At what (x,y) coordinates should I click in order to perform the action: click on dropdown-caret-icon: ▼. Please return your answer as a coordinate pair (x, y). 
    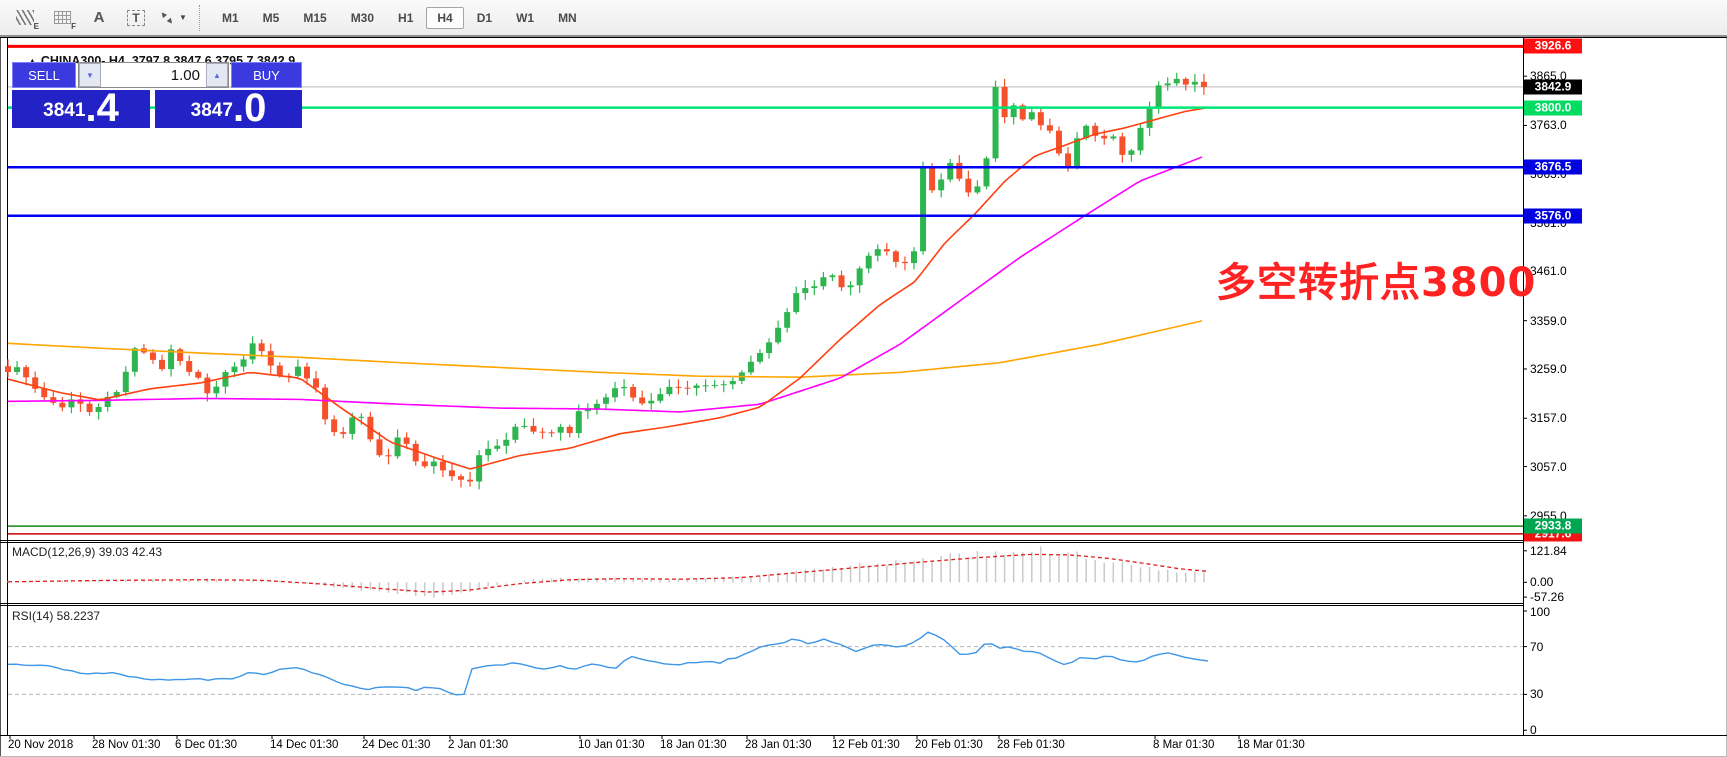
    Looking at the image, I should click on (183, 17).